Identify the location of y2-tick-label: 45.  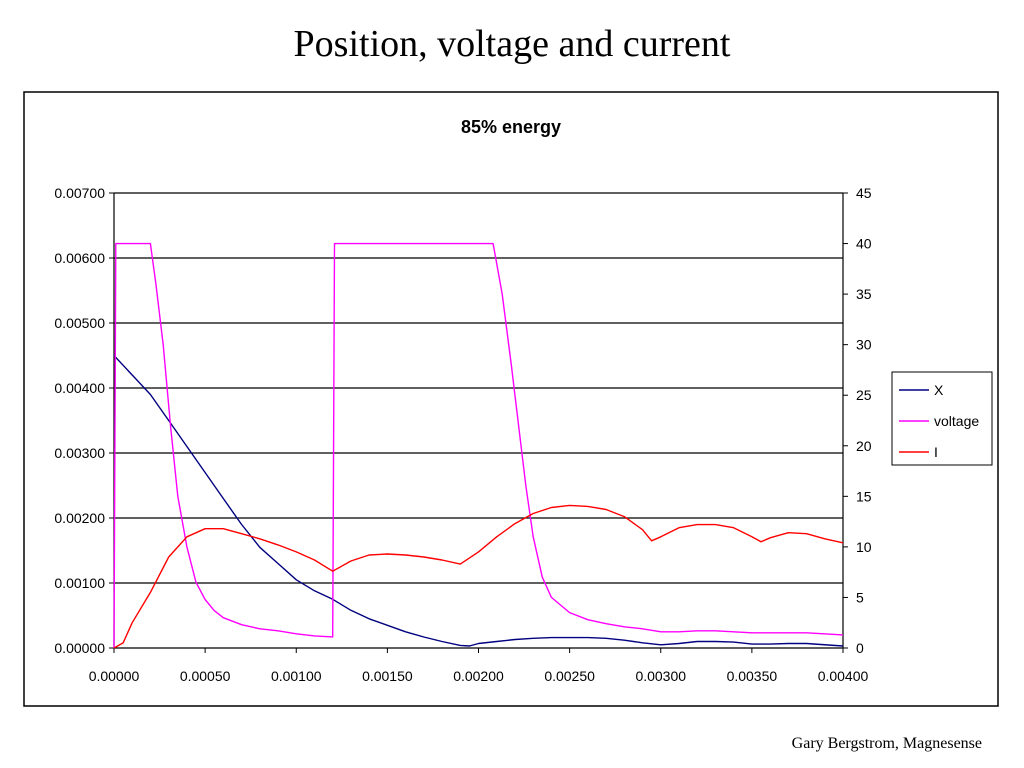
(864, 193).